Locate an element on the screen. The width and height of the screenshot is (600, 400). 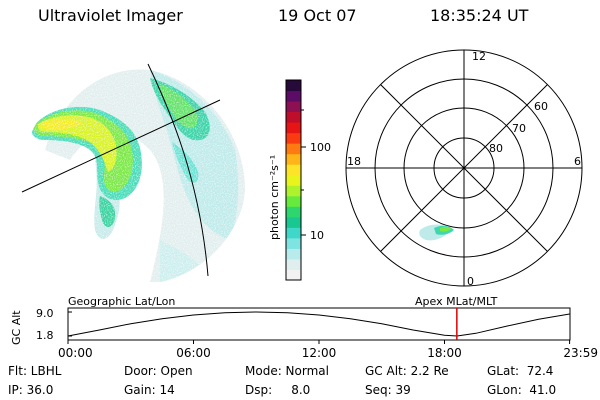
alt-tick-1-8: 1.8 is located at coordinates (45, 335).